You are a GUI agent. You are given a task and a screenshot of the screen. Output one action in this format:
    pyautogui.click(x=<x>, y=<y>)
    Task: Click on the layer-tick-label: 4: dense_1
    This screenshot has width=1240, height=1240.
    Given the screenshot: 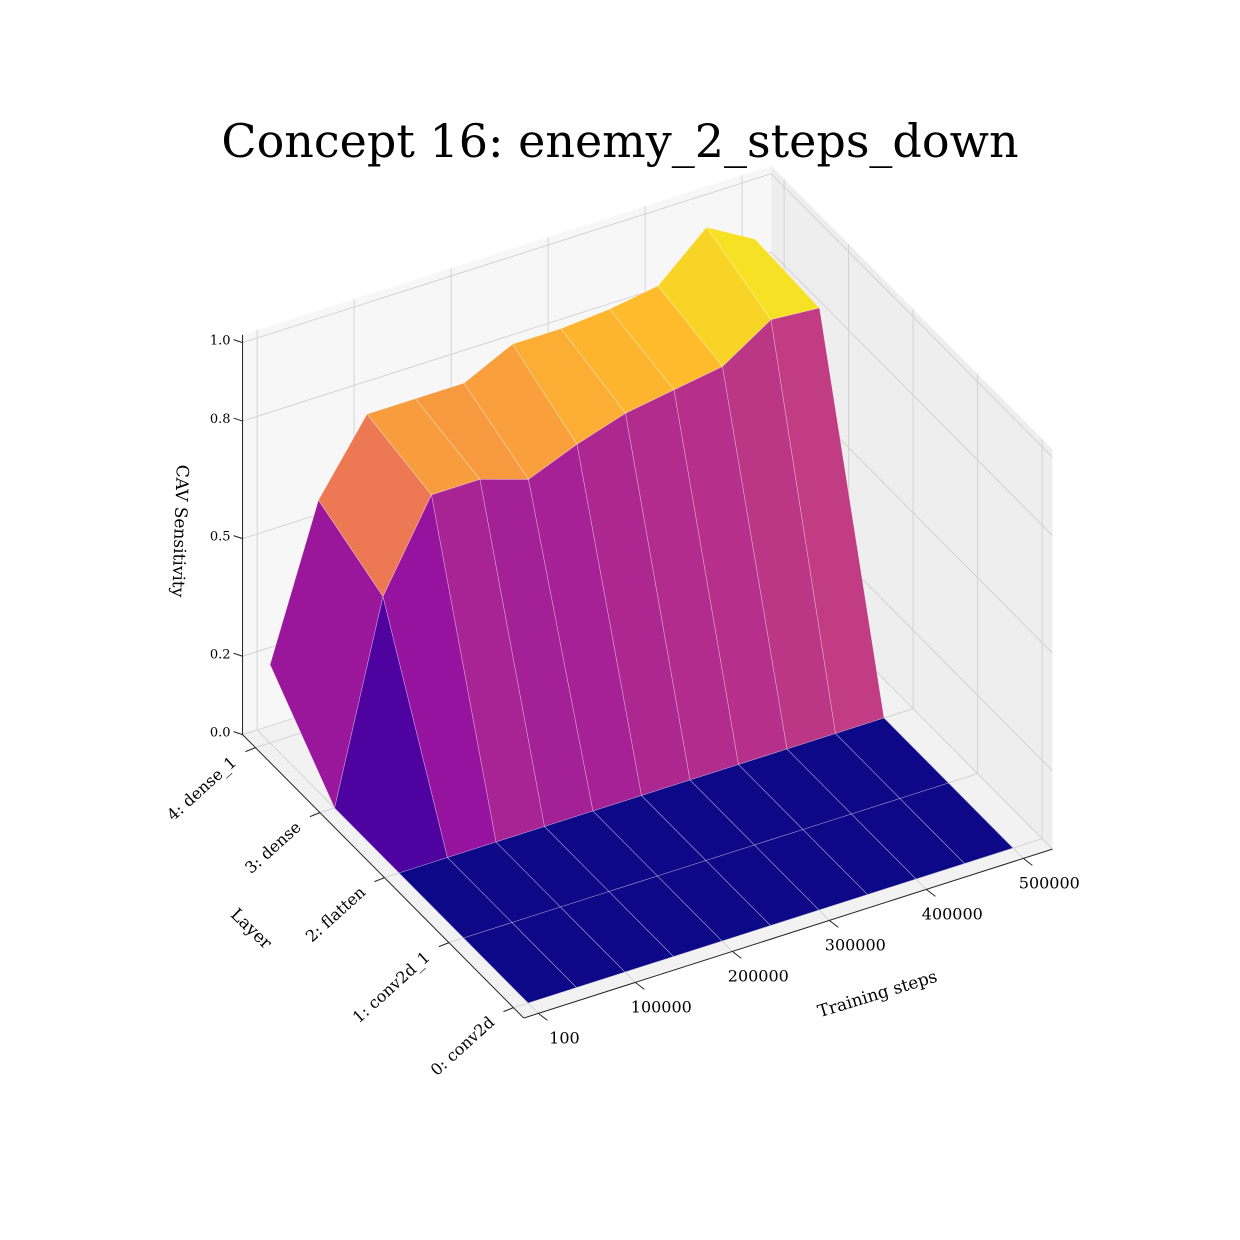 What is the action you would take?
    pyautogui.click(x=201, y=789)
    